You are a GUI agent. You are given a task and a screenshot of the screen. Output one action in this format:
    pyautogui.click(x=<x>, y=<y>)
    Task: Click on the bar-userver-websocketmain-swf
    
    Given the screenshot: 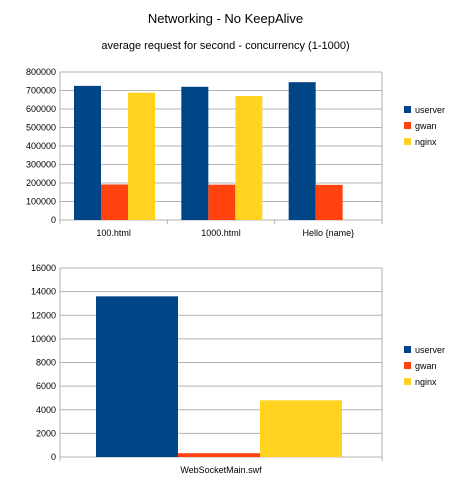 What is the action you would take?
    pyautogui.click(x=137, y=376)
    